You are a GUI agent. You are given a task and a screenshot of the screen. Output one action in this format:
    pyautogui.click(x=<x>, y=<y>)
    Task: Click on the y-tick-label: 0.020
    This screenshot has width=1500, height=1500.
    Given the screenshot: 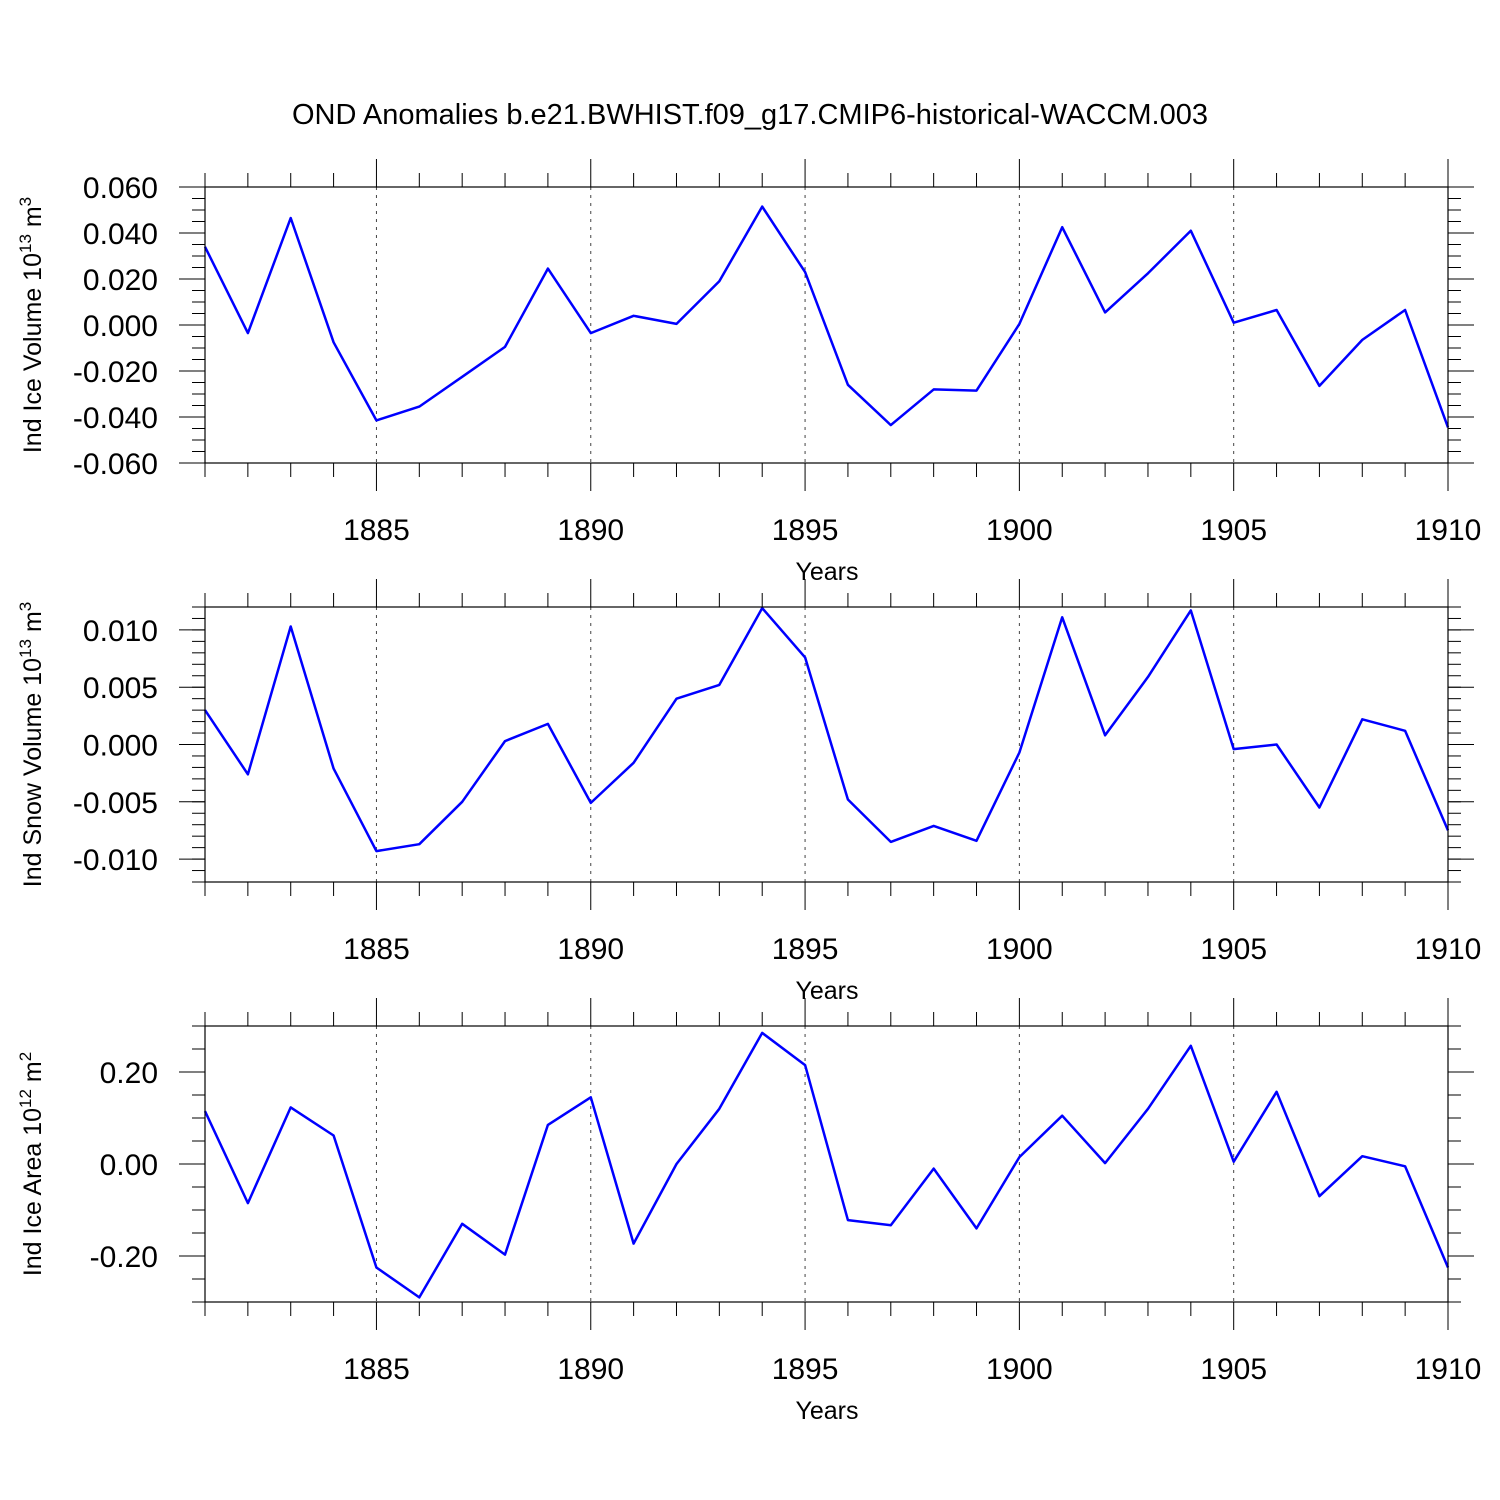 What is the action you would take?
    pyautogui.click(x=120, y=280)
    